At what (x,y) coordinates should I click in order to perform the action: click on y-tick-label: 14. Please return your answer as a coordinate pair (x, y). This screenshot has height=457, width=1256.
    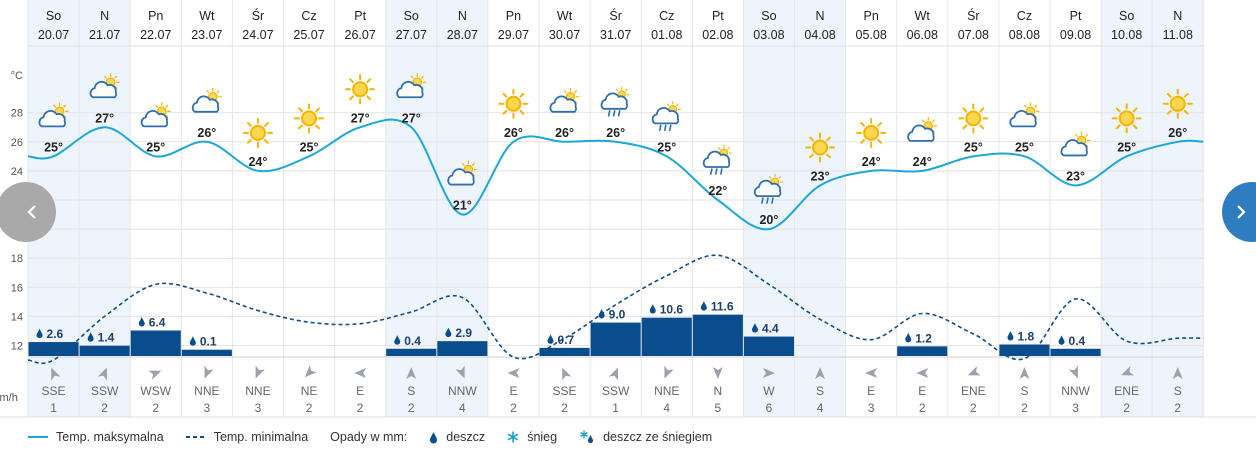
    Looking at the image, I should click on (17, 317).